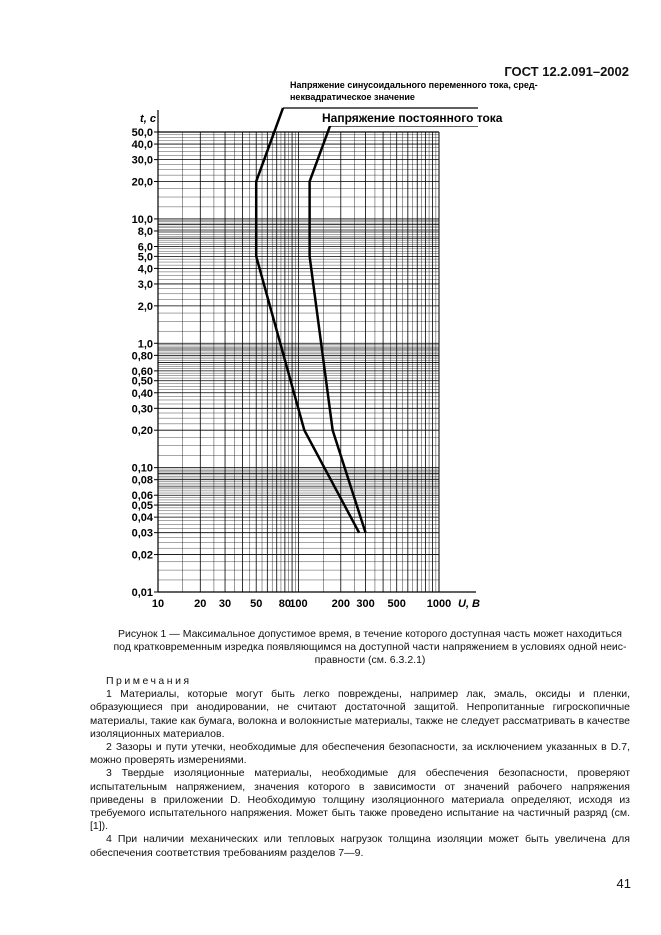 Image resolution: width=661 pixels, height=935 pixels. What do you see at coordinates (145, 285) in the screenshot?
I see `y-tick-label: 3,0` at bounding box center [145, 285].